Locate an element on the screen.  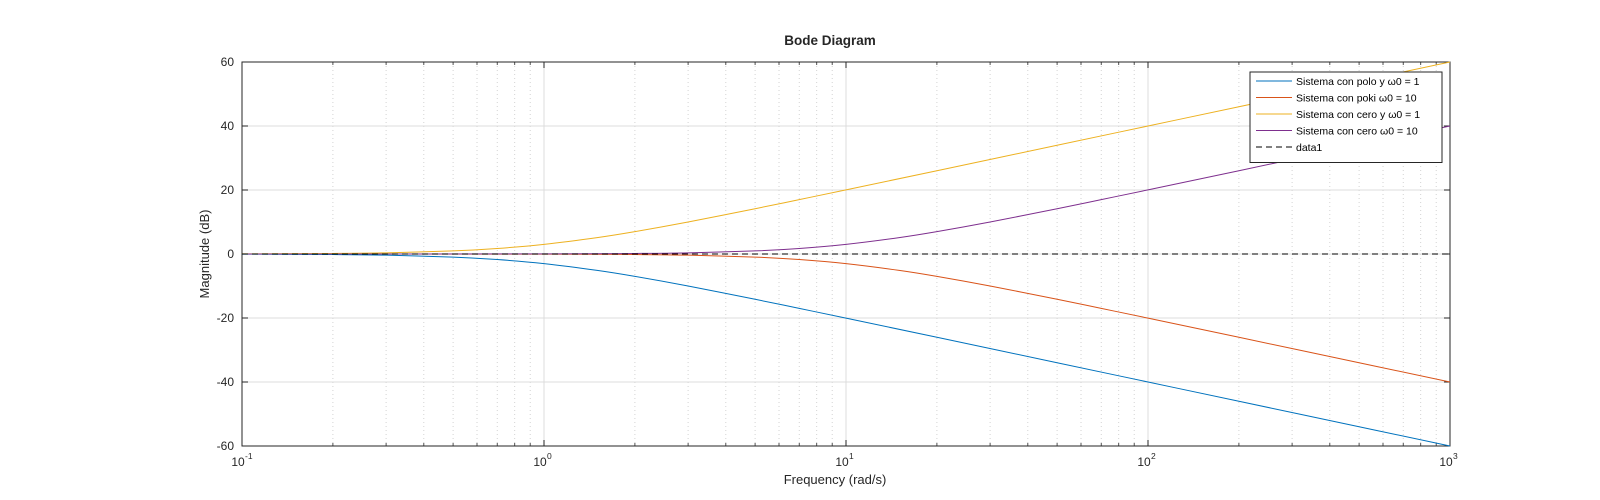
x-tick-exponent: 2 is located at coordinates (1153, 456).